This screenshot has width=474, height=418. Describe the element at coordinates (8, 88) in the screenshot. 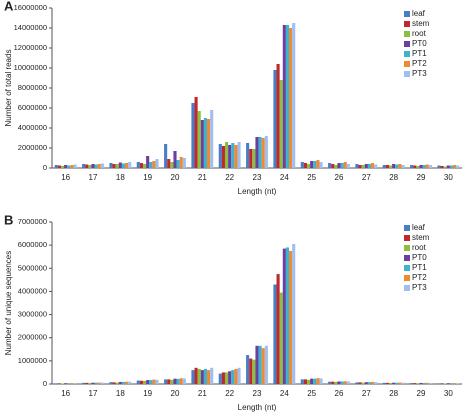

I see `y-axis-title: Number of total reads` at that location.